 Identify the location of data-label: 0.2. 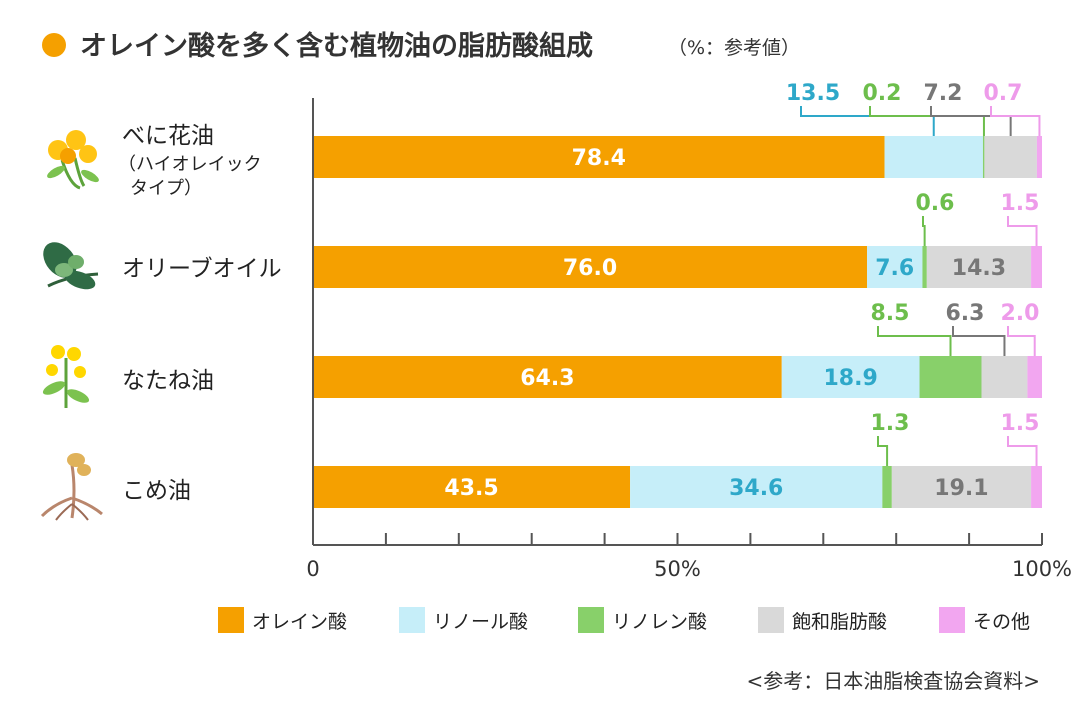
(882, 93).